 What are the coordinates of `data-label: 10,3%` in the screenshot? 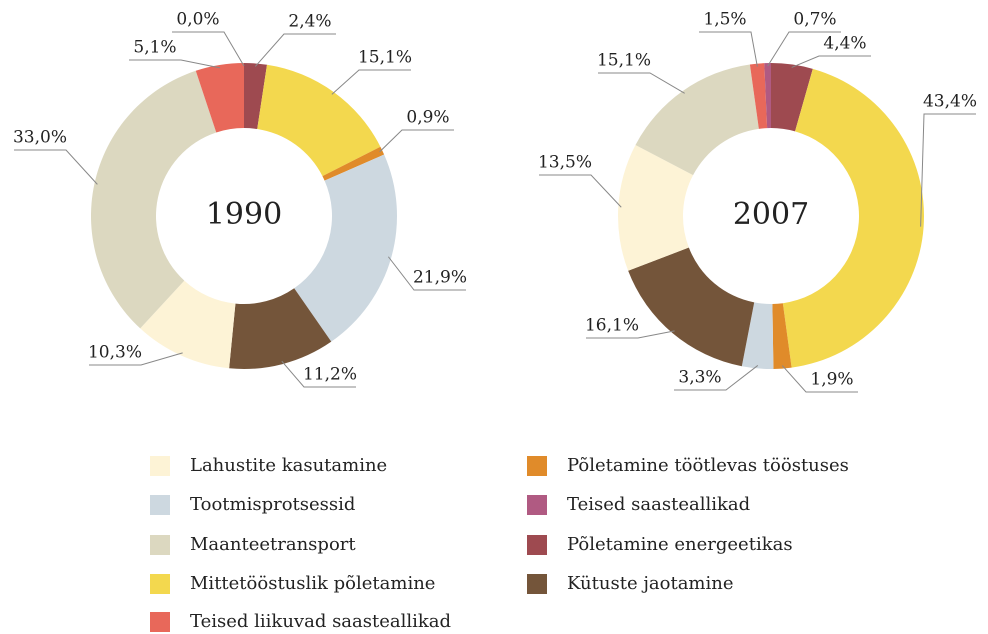 It's located at (115, 353).